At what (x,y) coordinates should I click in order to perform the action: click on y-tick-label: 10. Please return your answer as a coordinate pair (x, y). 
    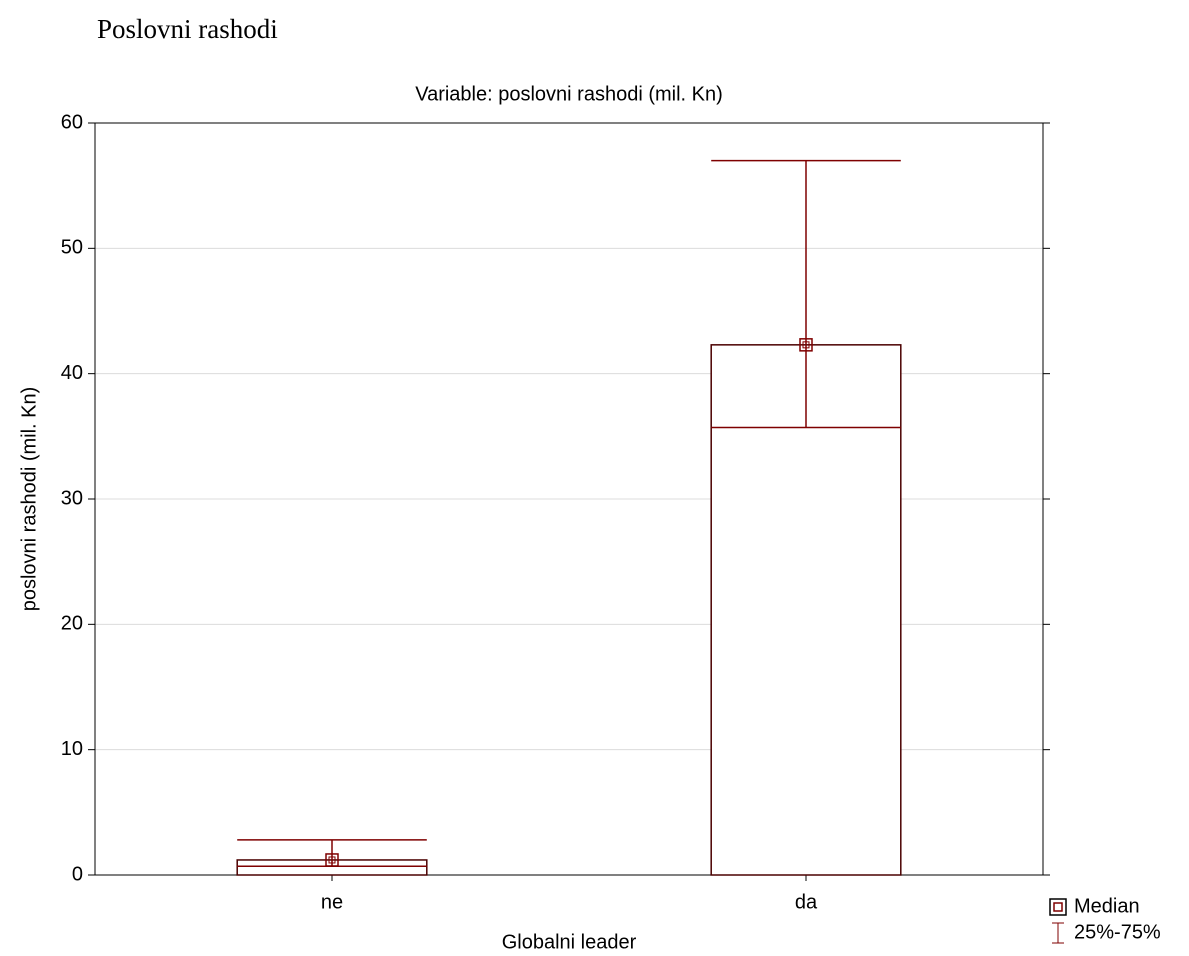
    Looking at the image, I should click on (72, 749).